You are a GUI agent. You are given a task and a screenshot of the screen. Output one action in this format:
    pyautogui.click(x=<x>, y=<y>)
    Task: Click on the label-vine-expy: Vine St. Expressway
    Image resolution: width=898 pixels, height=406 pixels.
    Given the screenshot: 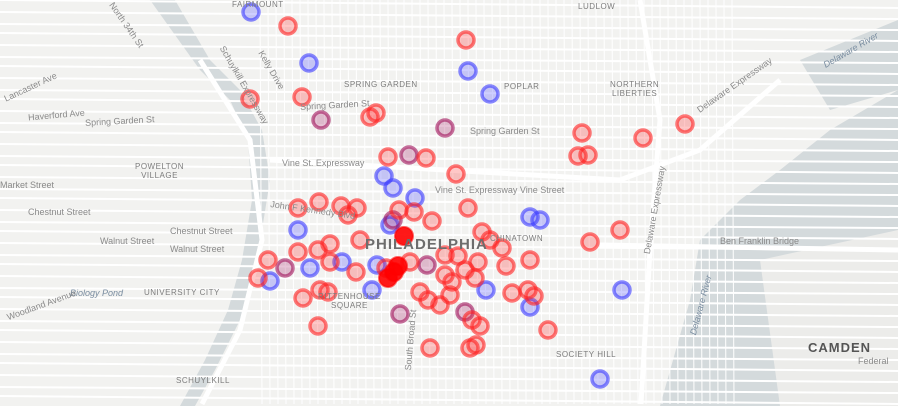 What is the action you would take?
    pyautogui.click(x=323, y=163)
    